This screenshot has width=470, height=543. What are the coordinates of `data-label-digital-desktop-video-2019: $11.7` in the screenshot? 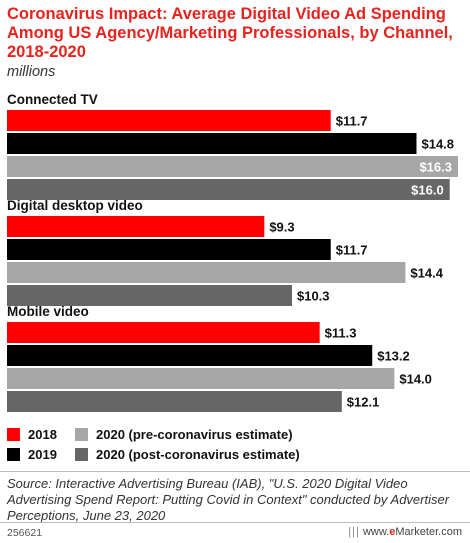 It's located at (352, 250).